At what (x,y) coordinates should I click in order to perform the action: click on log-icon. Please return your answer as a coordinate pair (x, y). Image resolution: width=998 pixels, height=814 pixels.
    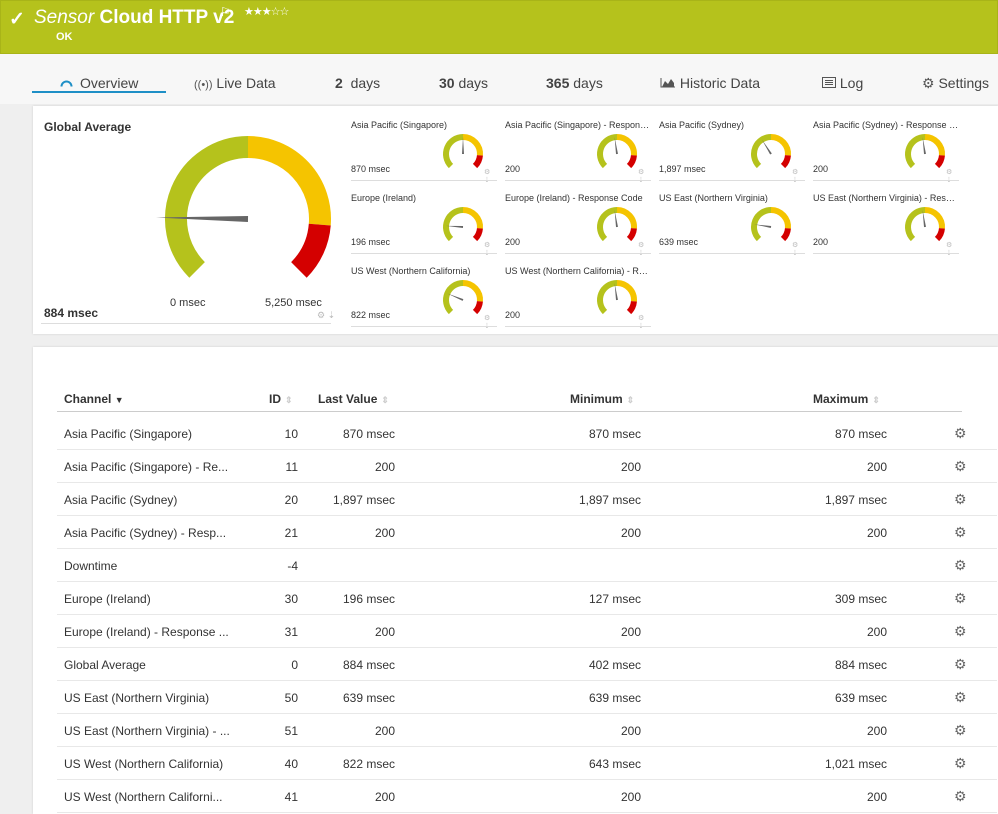
    Looking at the image, I should click on (829, 82).